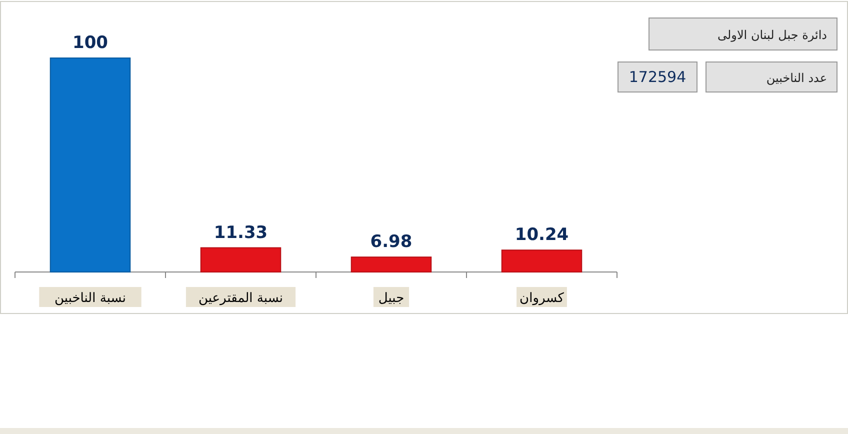 This screenshot has height=434, width=848. I want to click on data-label: 10.24, so click(541, 235).